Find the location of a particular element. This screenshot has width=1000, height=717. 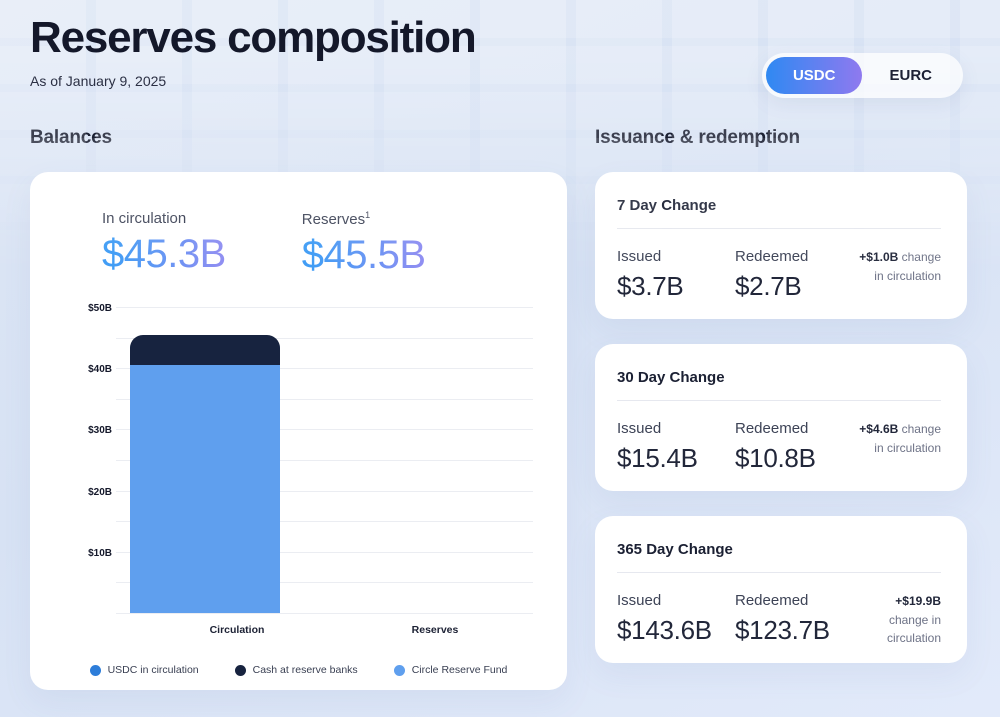

toggle-eurc-button: EURC is located at coordinates (910, 75).